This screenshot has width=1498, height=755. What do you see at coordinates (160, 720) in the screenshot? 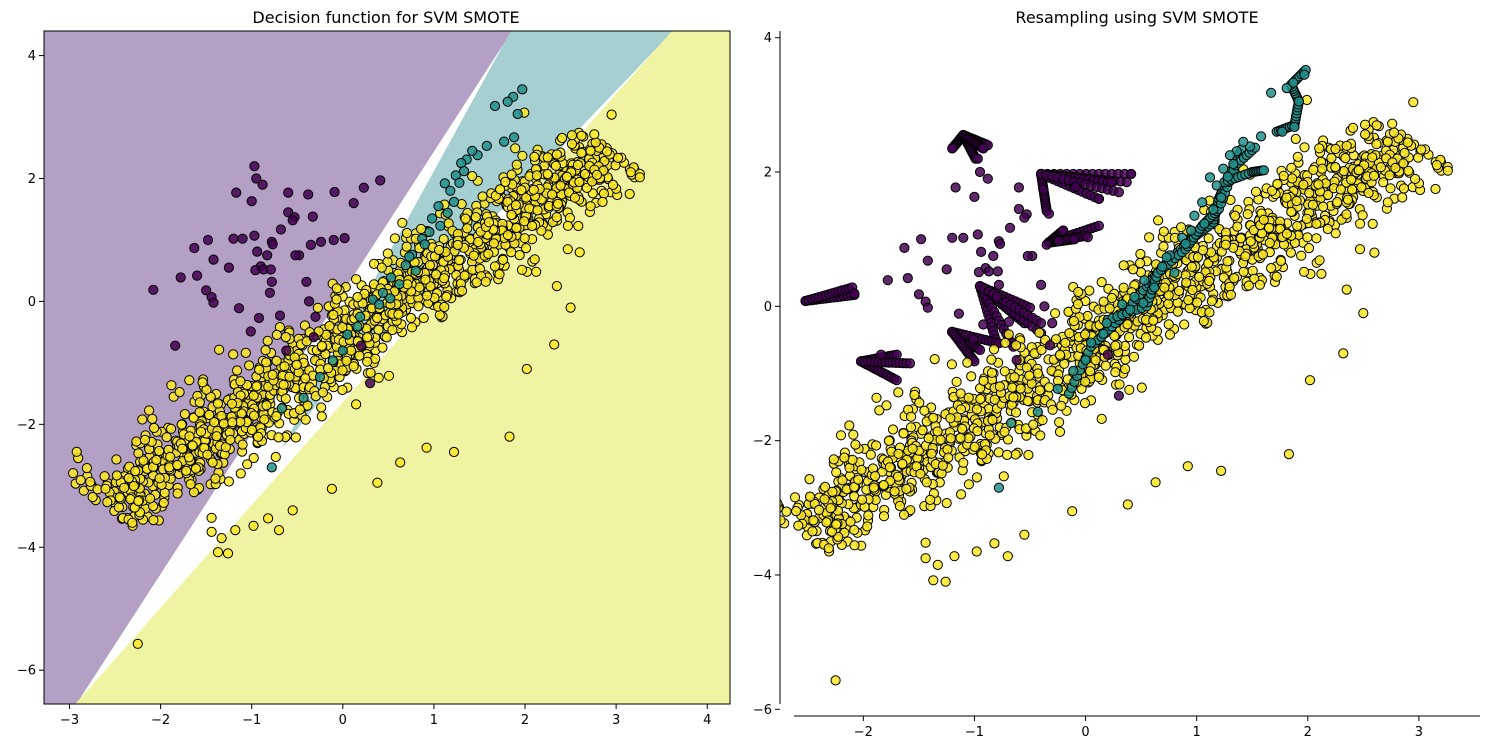
I see `x-tick-label: −2` at bounding box center [160, 720].